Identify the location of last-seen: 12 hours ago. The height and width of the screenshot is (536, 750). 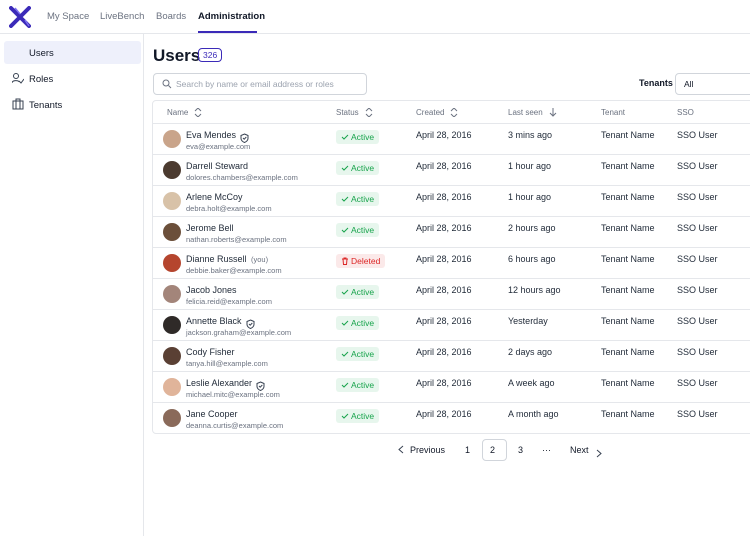
(534, 290).